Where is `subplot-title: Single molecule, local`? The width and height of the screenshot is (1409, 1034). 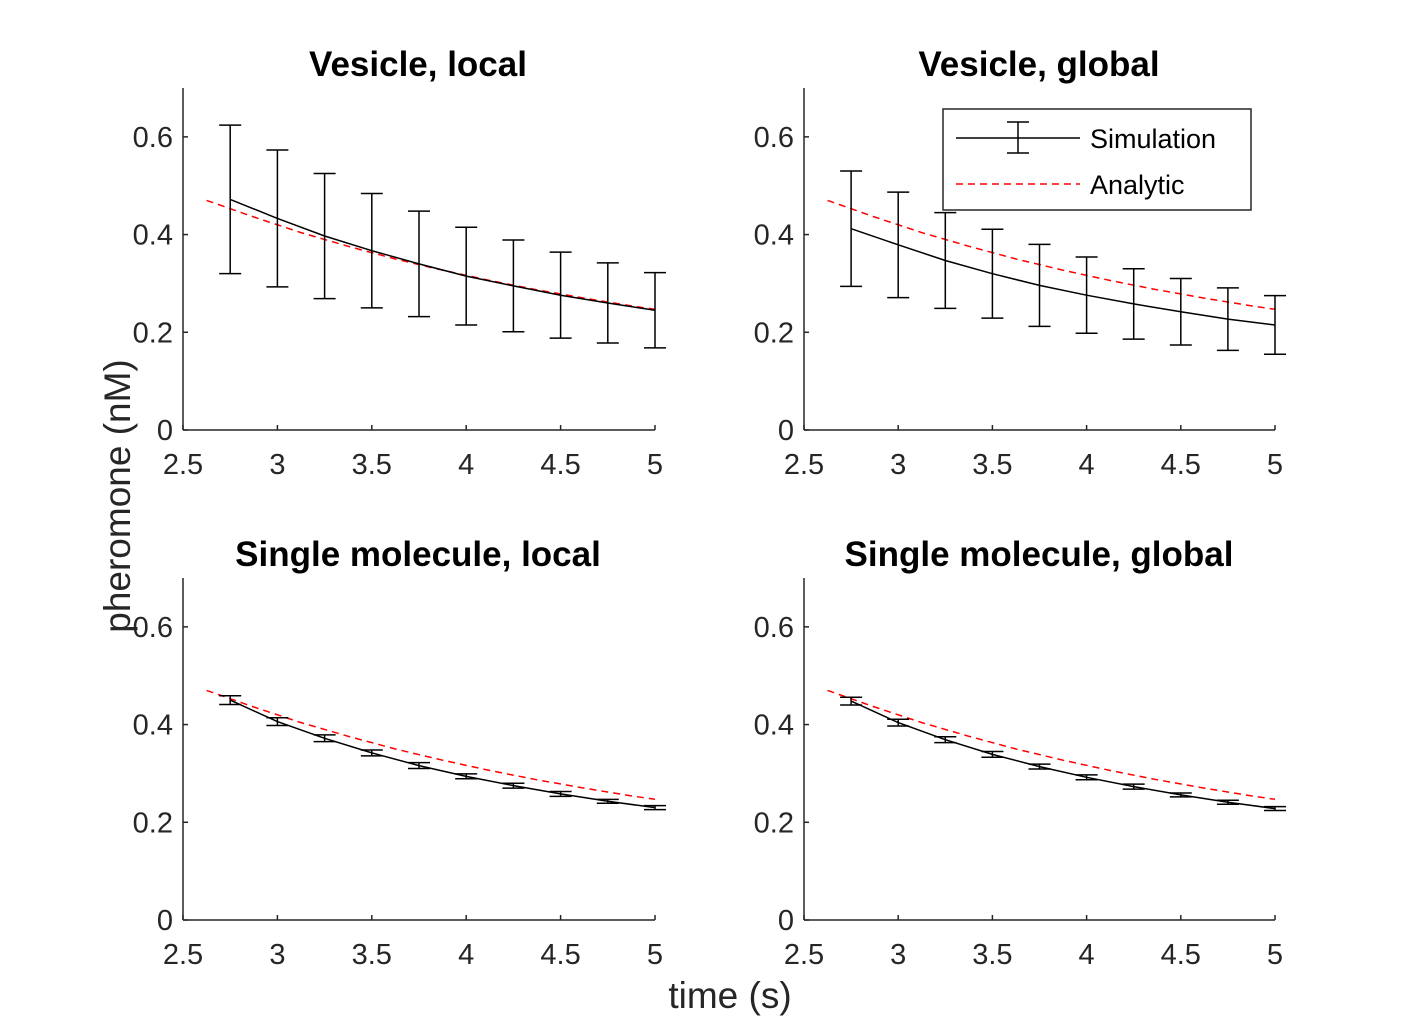
subplot-title: Single molecule, local is located at coordinates (418, 554).